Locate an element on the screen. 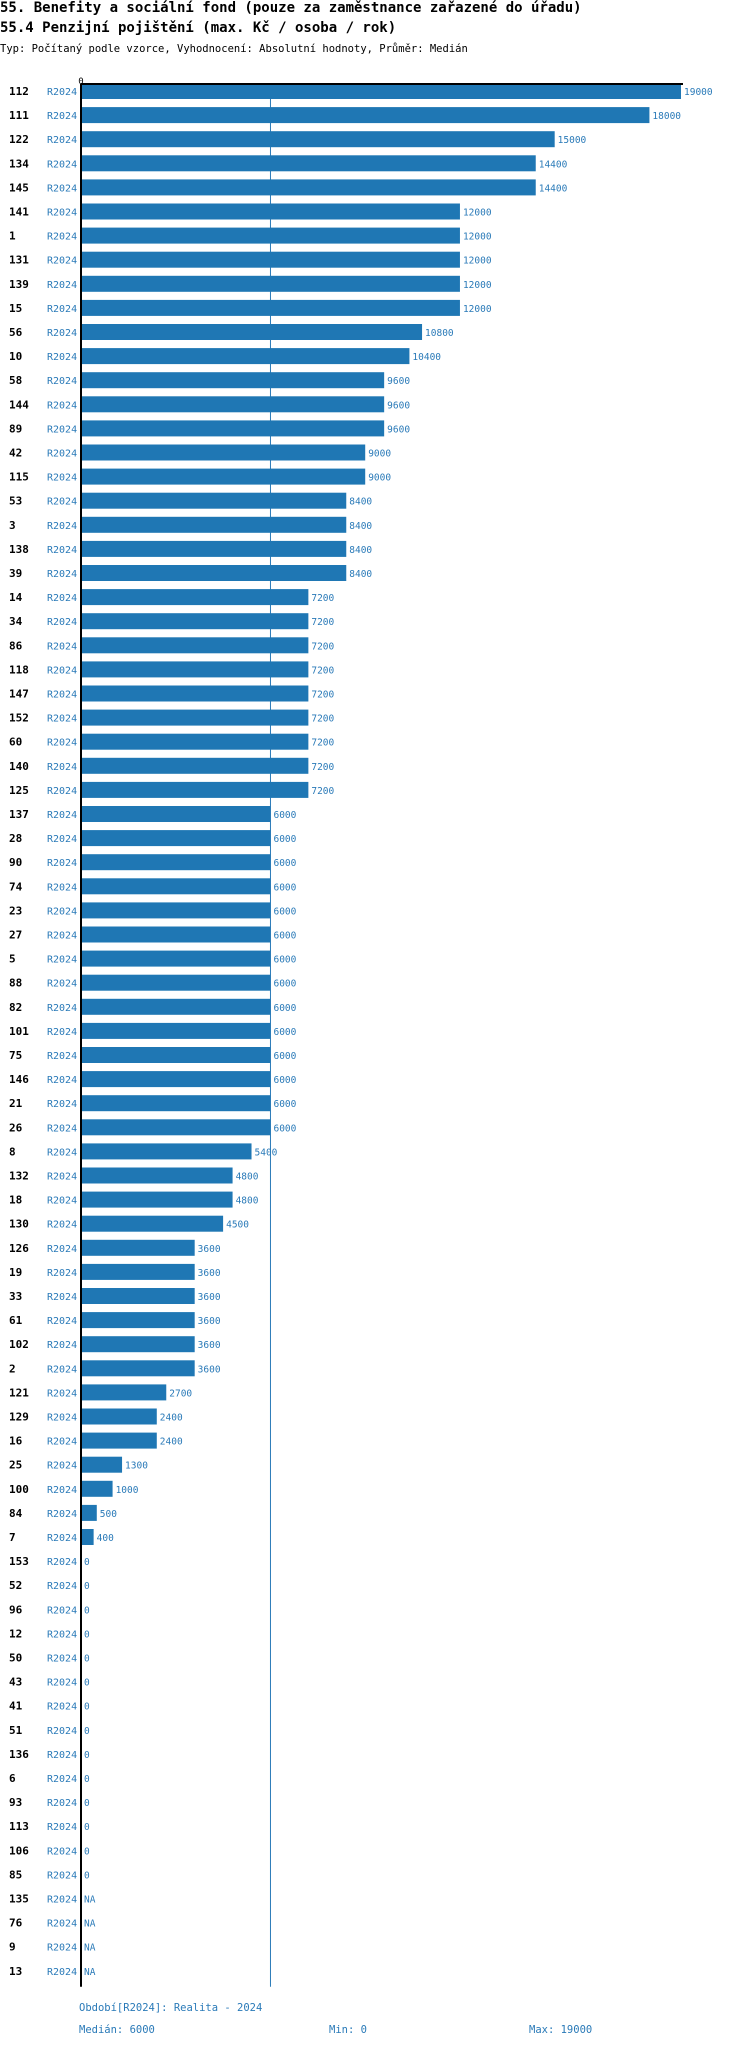 This screenshot has height=2048, width=750. category-label: 147 is located at coordinates (19, 694).